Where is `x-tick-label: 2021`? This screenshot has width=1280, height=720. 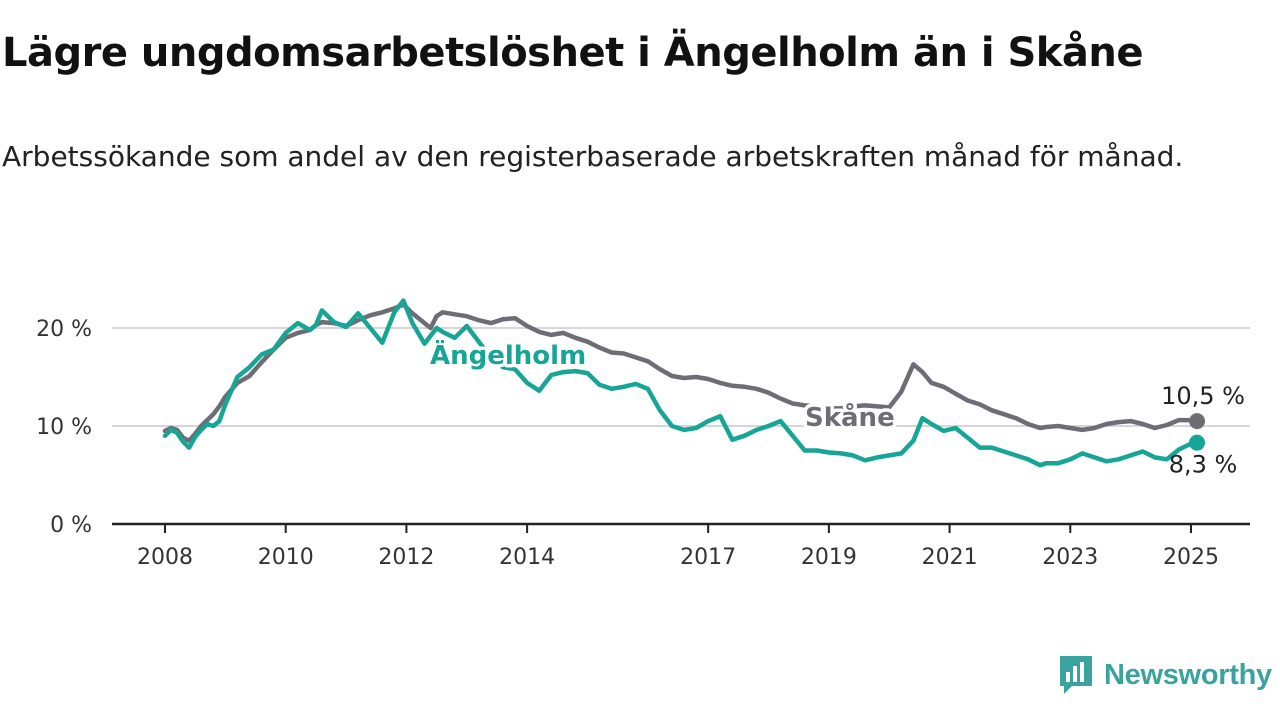 x-tick-label: 2021 is located at coordinates (950, 557).